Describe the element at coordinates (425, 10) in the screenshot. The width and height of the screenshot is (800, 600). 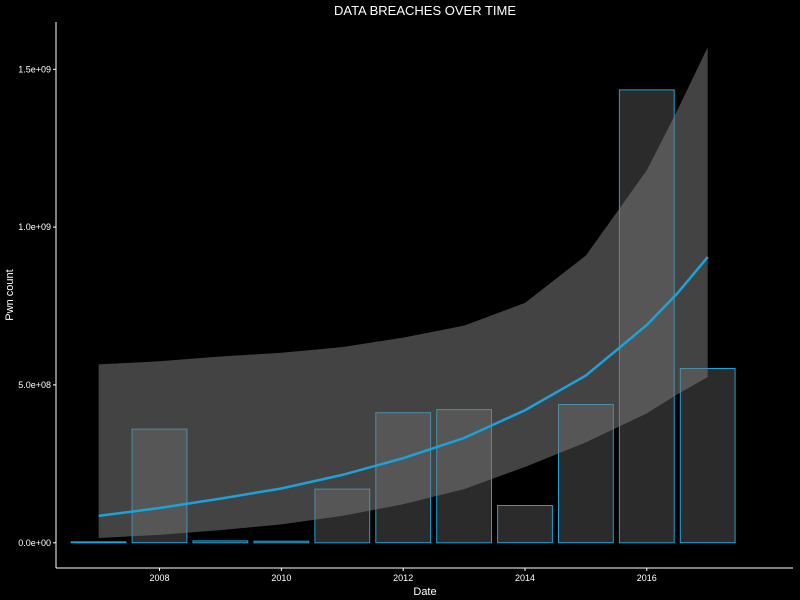
I see `chart-title: DATA BREACHES OVER TIME` at that location.